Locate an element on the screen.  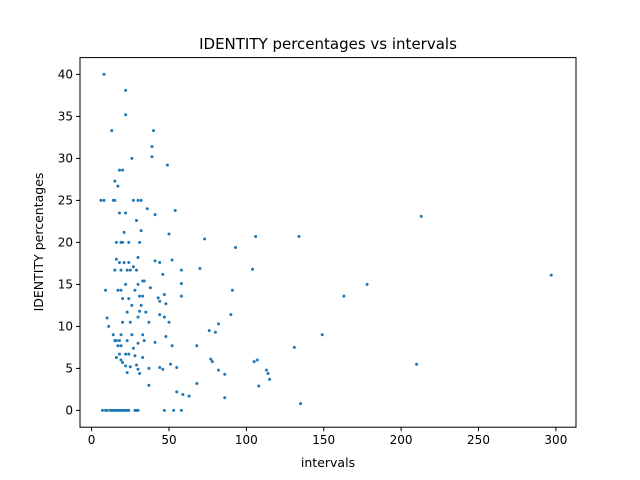
y-tick-label: 30 is located at coordinates (65, 158).